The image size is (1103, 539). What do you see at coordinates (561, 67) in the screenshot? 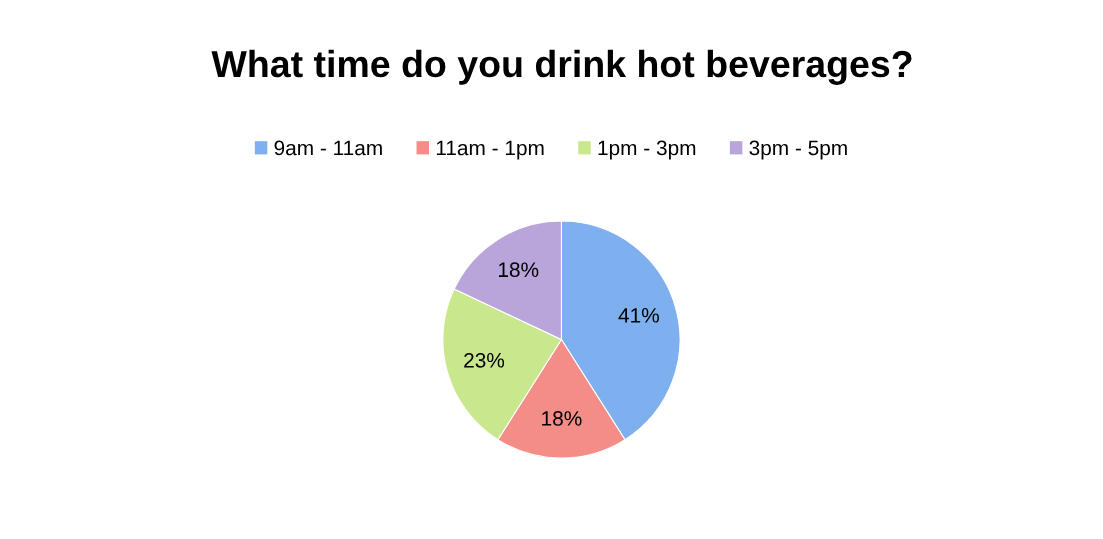
I see `chart-title: What time do you drink hot beverages?` at bounding box center [561, 67].